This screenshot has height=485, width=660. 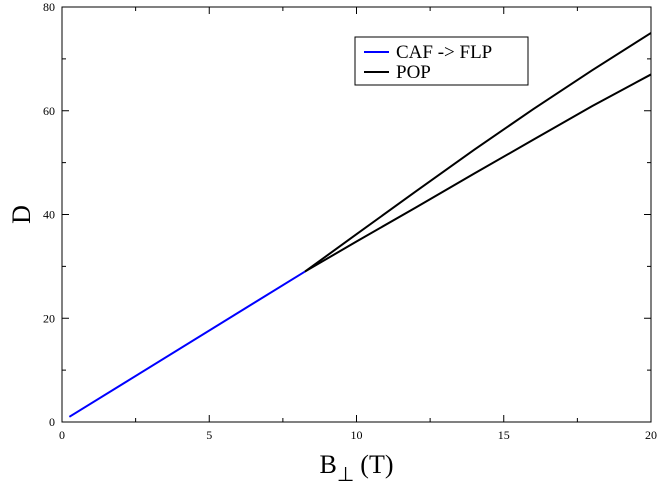 I want to click on x-tick-label: 10, so click(x=357, y=435).